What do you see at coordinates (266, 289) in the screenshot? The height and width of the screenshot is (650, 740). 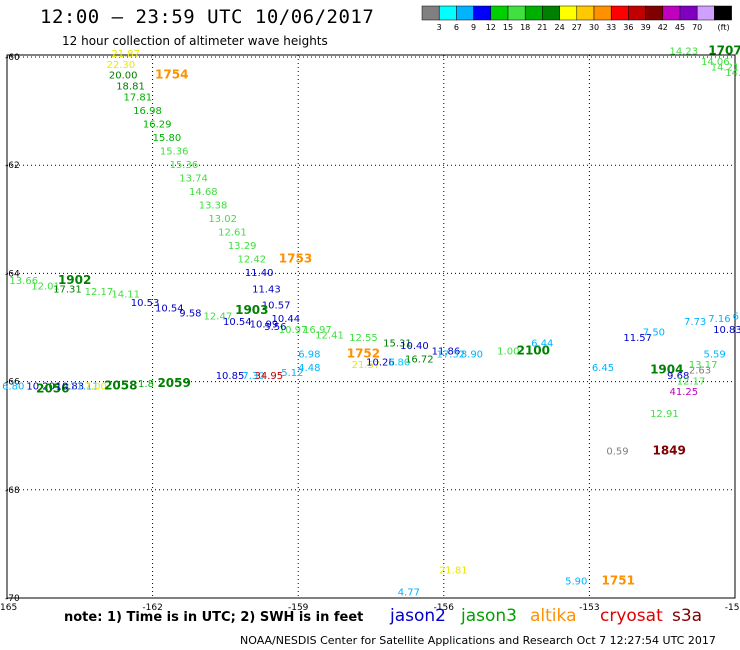 I see `wave-height-value: 11.43` at bounding box center [266, 289].